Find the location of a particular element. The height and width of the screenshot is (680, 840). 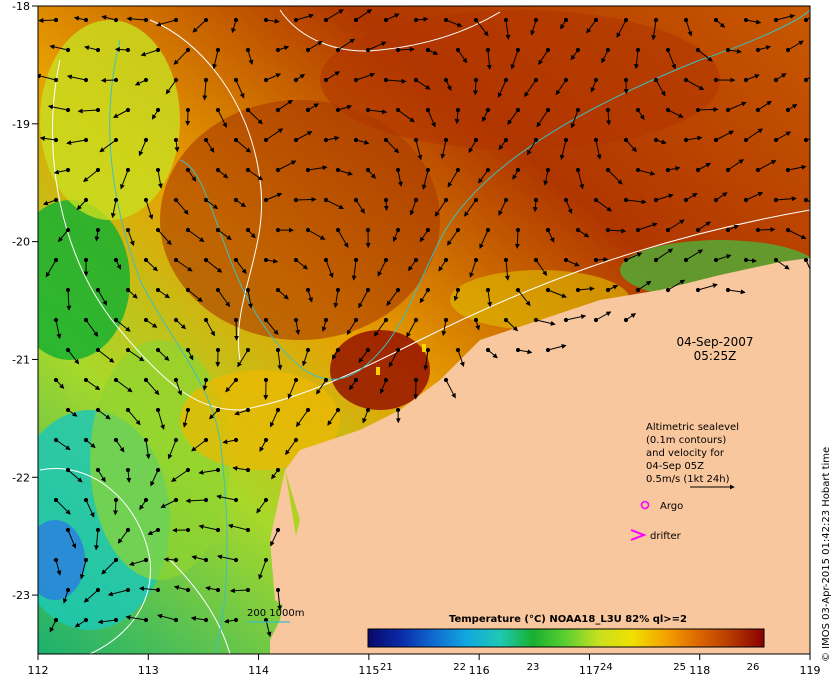

colorbar-tick-label: 22 is located at coordinates (459, 667).